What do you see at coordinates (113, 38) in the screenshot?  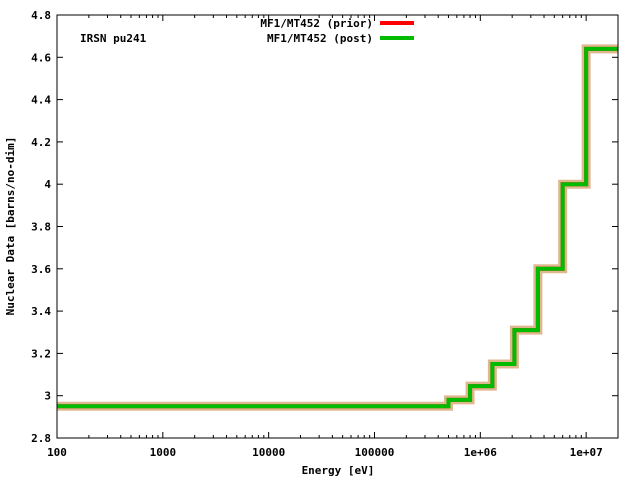 I see `chart-annotation: IRSN pu241` at bounding box center [113, 38].